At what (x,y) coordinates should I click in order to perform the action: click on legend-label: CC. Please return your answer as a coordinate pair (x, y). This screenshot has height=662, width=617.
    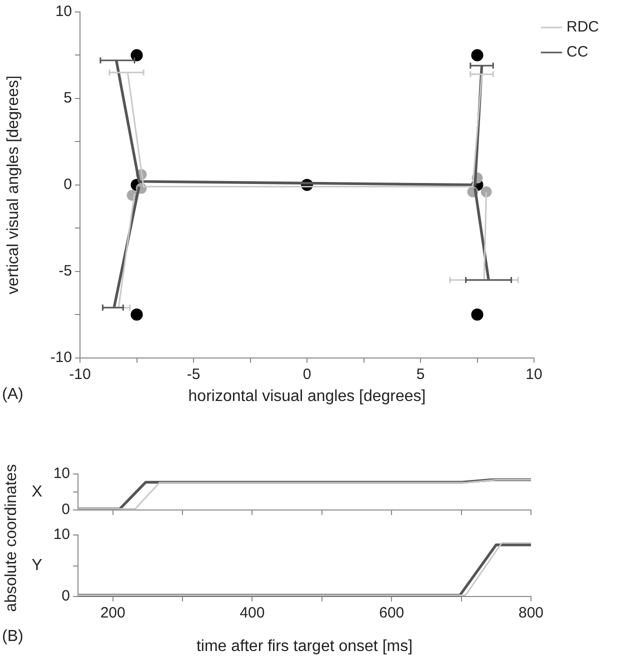
    Looking at the image, I should click on (577, 52).